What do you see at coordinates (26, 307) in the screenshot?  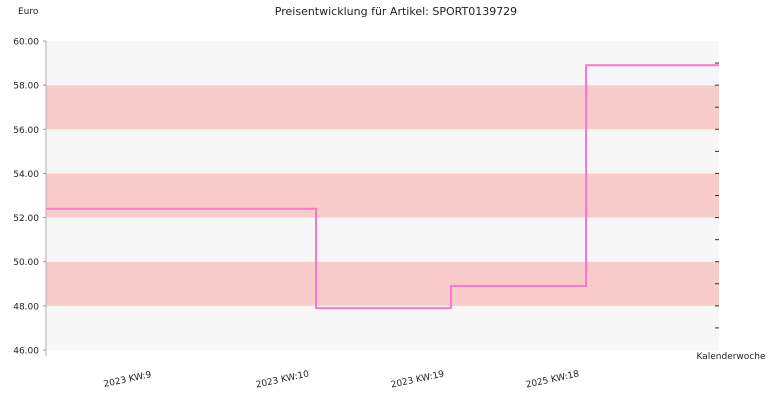 I see `y-tick-label: 48.00` at bounding box center [26, 307].